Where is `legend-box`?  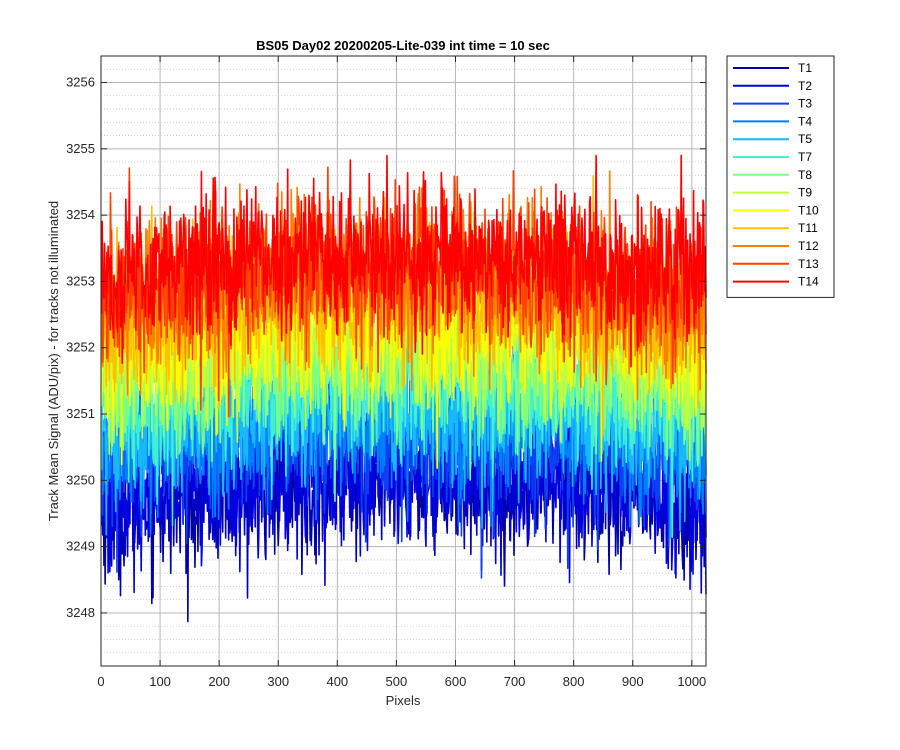 legend-box is located at coordinates (780, 176).